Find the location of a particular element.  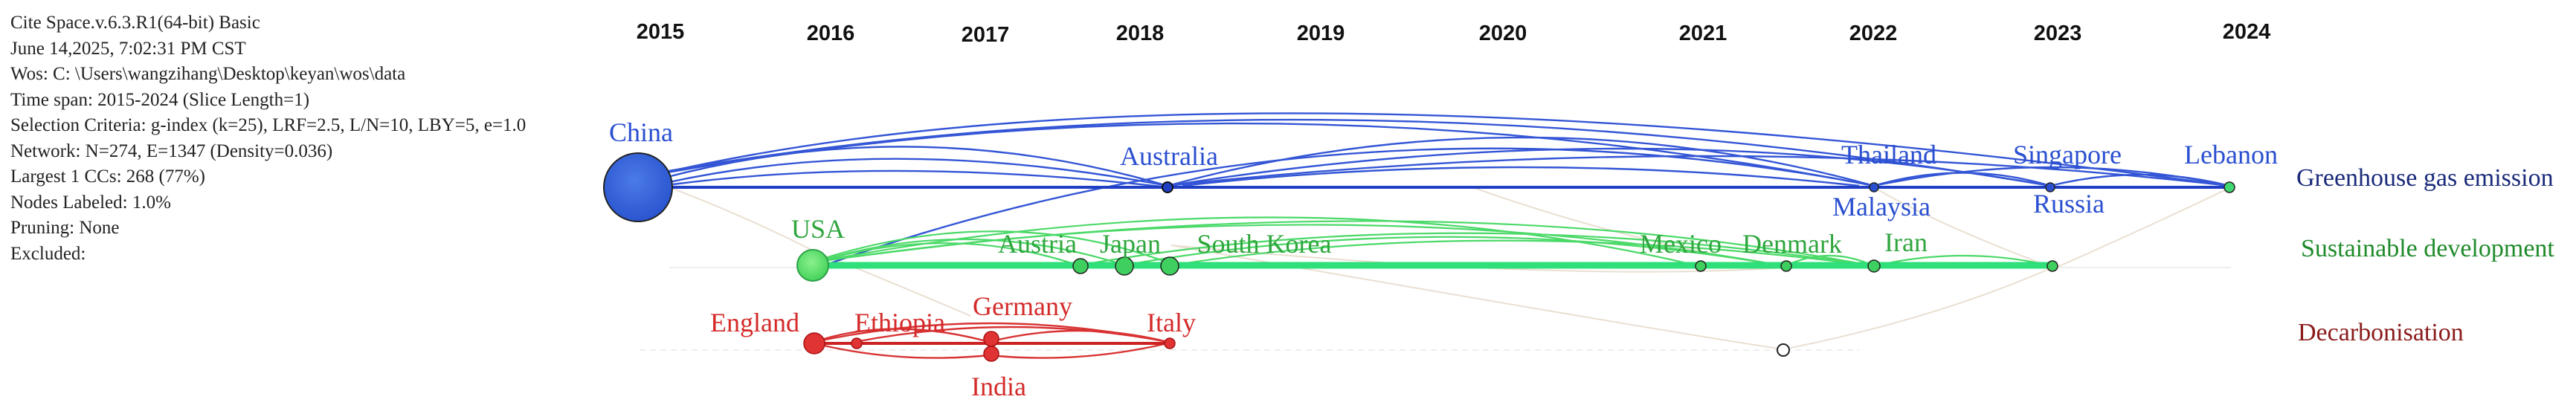

node-label: Mexico is located at coordinates (1681, 244).